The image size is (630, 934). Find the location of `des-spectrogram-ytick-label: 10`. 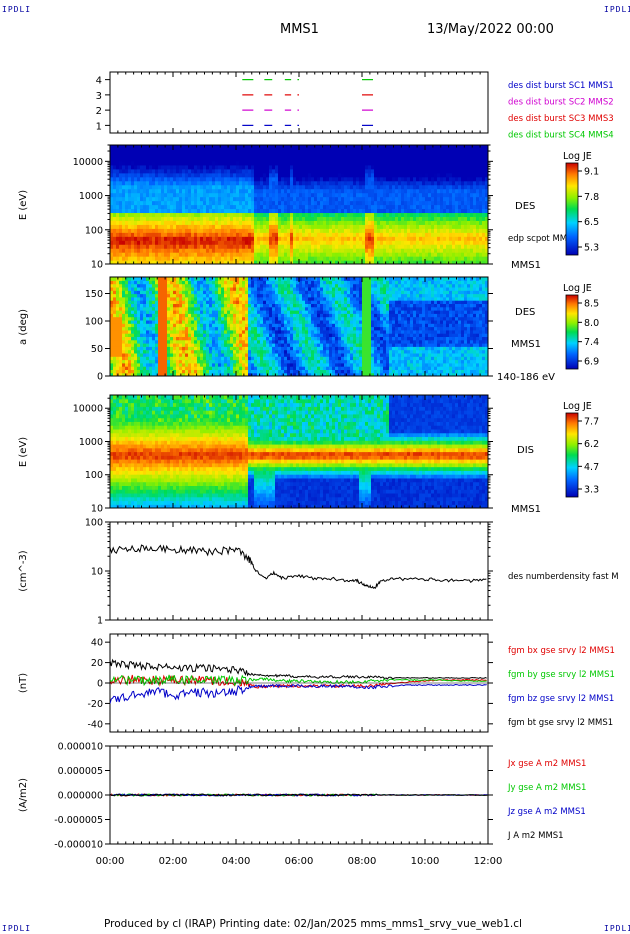

des-spectrogram-ytick-label: 10 is located at coordinates (97, 265).